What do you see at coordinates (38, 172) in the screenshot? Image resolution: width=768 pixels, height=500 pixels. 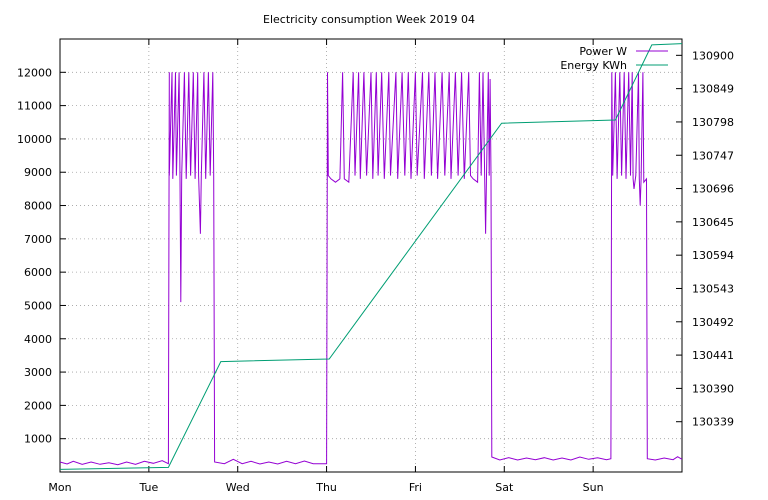 I see `y-left-tick-label: 9000` at bounding box center [38, 172].